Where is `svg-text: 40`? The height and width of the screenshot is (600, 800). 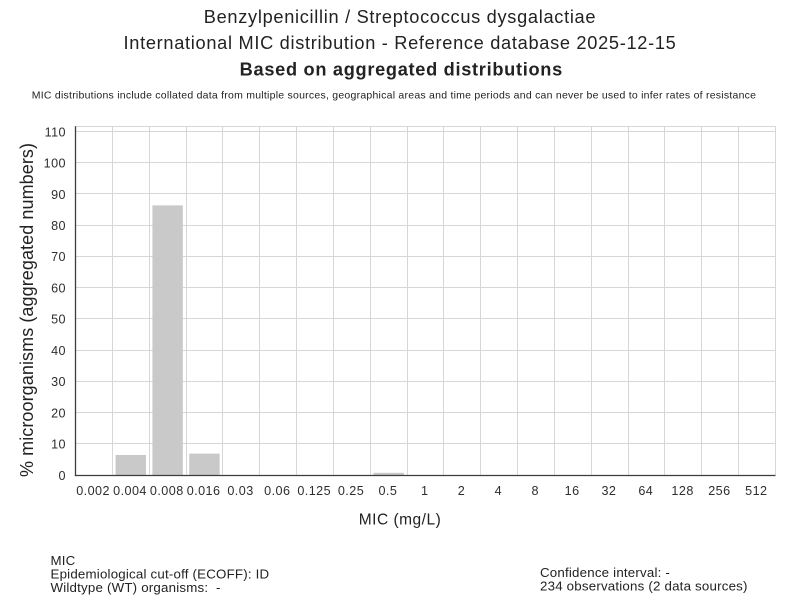
svg-text: 40 is located at coordinates (58, 351).